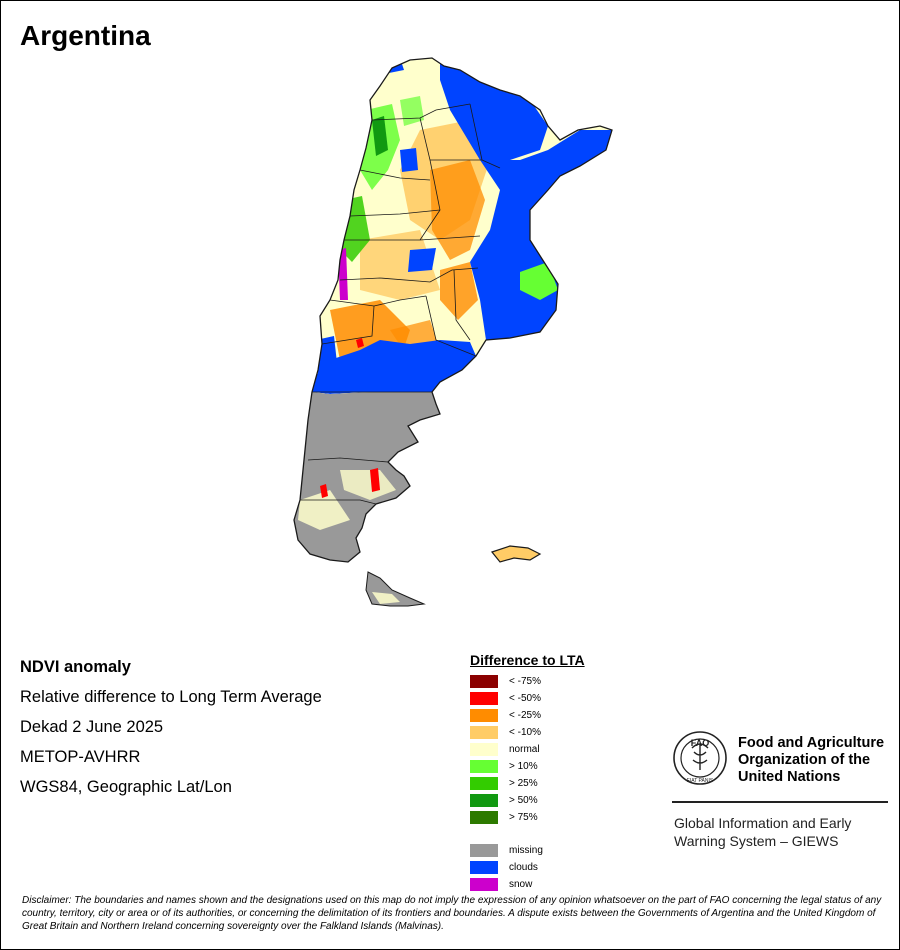 The width and height of the screenshot is (900, 950). I want to click on legend-label: missing, so click(526, 850).